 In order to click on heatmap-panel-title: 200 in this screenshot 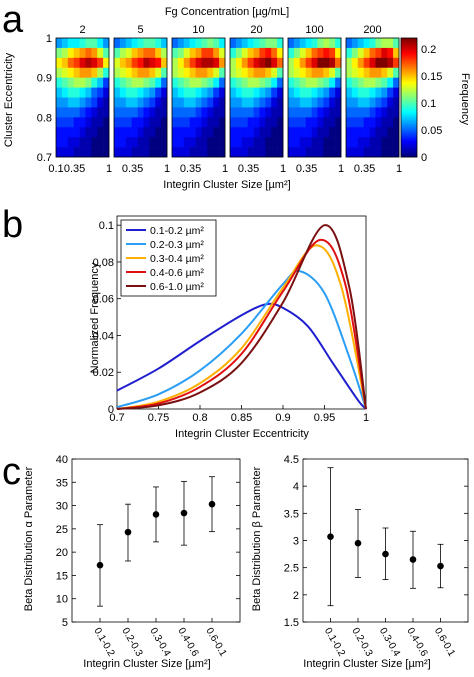, I will do `click(372, 30)`.